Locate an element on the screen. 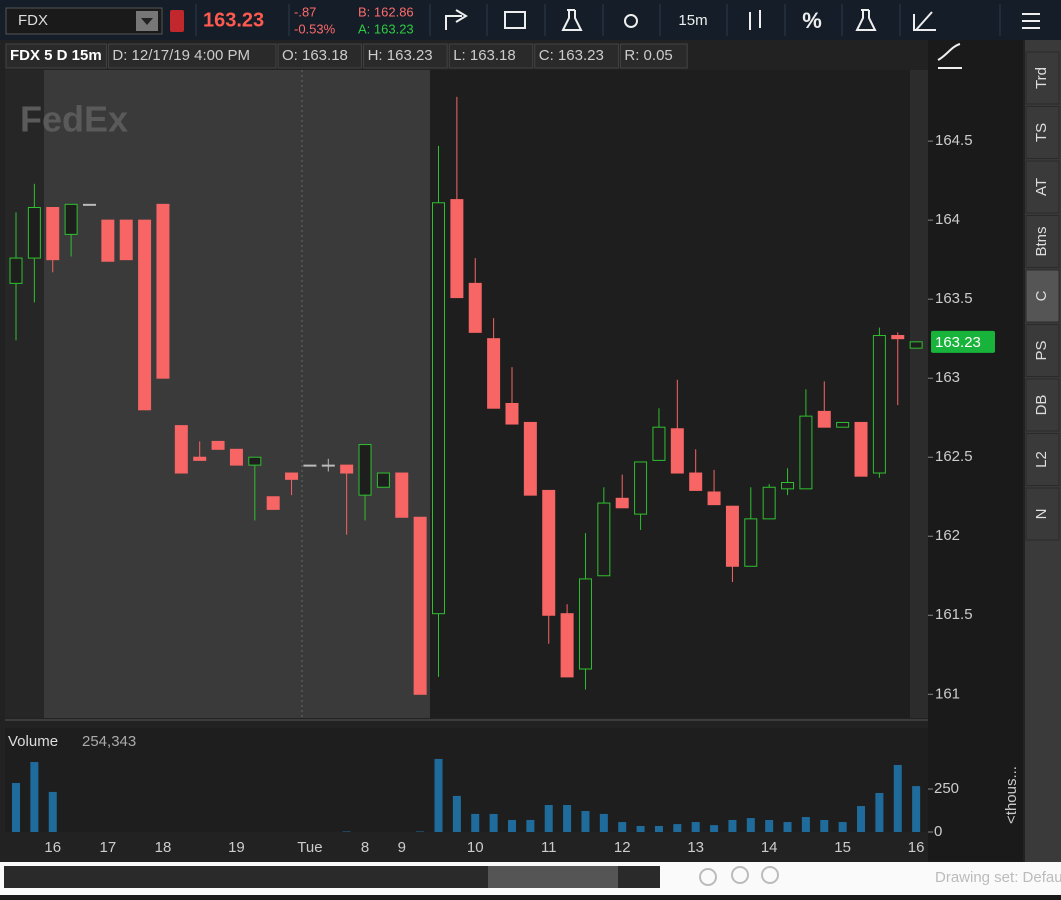 The width and height of the screenshot is (1061, 900). side-tabs: Trd TS AT Btns C PS DB L2 N is located at coordinates (1042, 296).